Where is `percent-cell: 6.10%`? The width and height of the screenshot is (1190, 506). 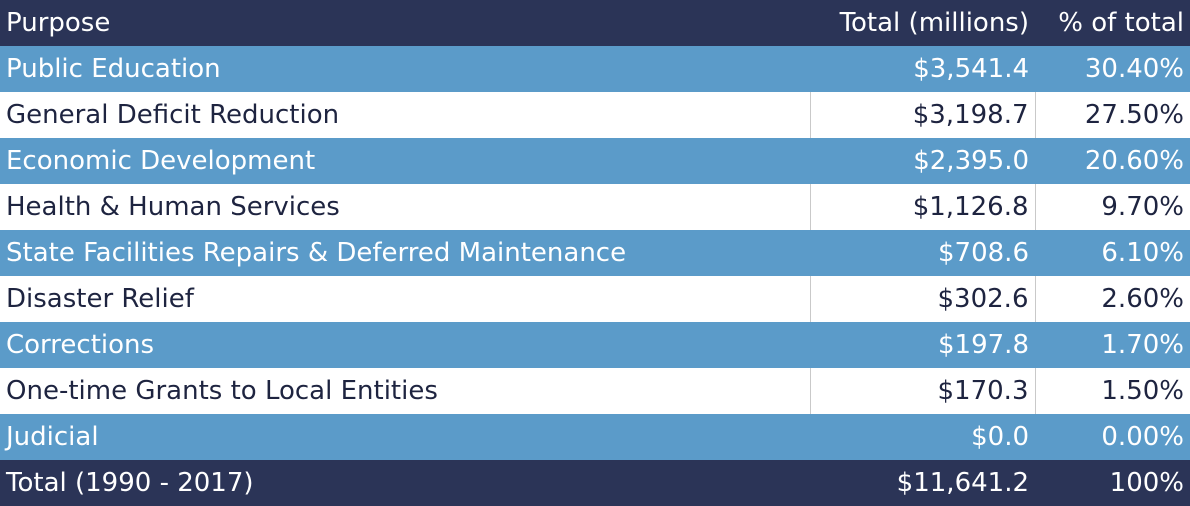
percent-cell: 6.10% is located at coordinates (1112, 253).